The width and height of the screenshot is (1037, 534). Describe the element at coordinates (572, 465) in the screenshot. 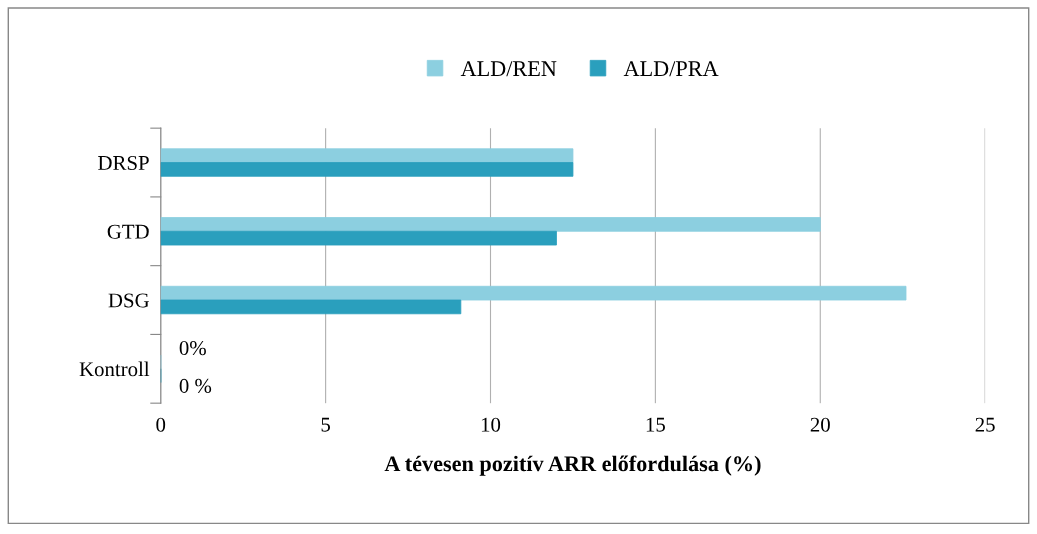

I see `x-axis-title: A tévesen pozitív ARR előfordulása (%)` at that location.